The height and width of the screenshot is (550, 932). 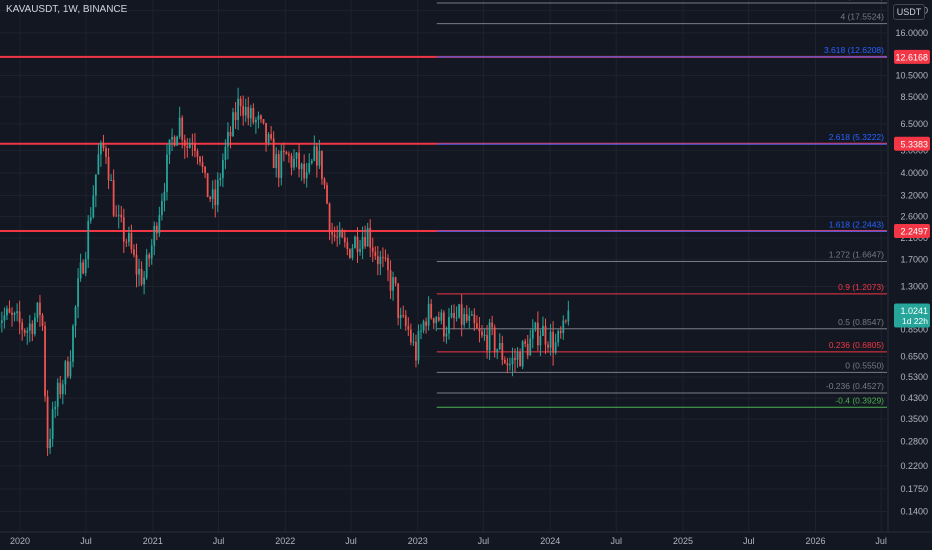 I want to click on fib-level-label: 2.618 (5.3222), so click(x=856, y=137).